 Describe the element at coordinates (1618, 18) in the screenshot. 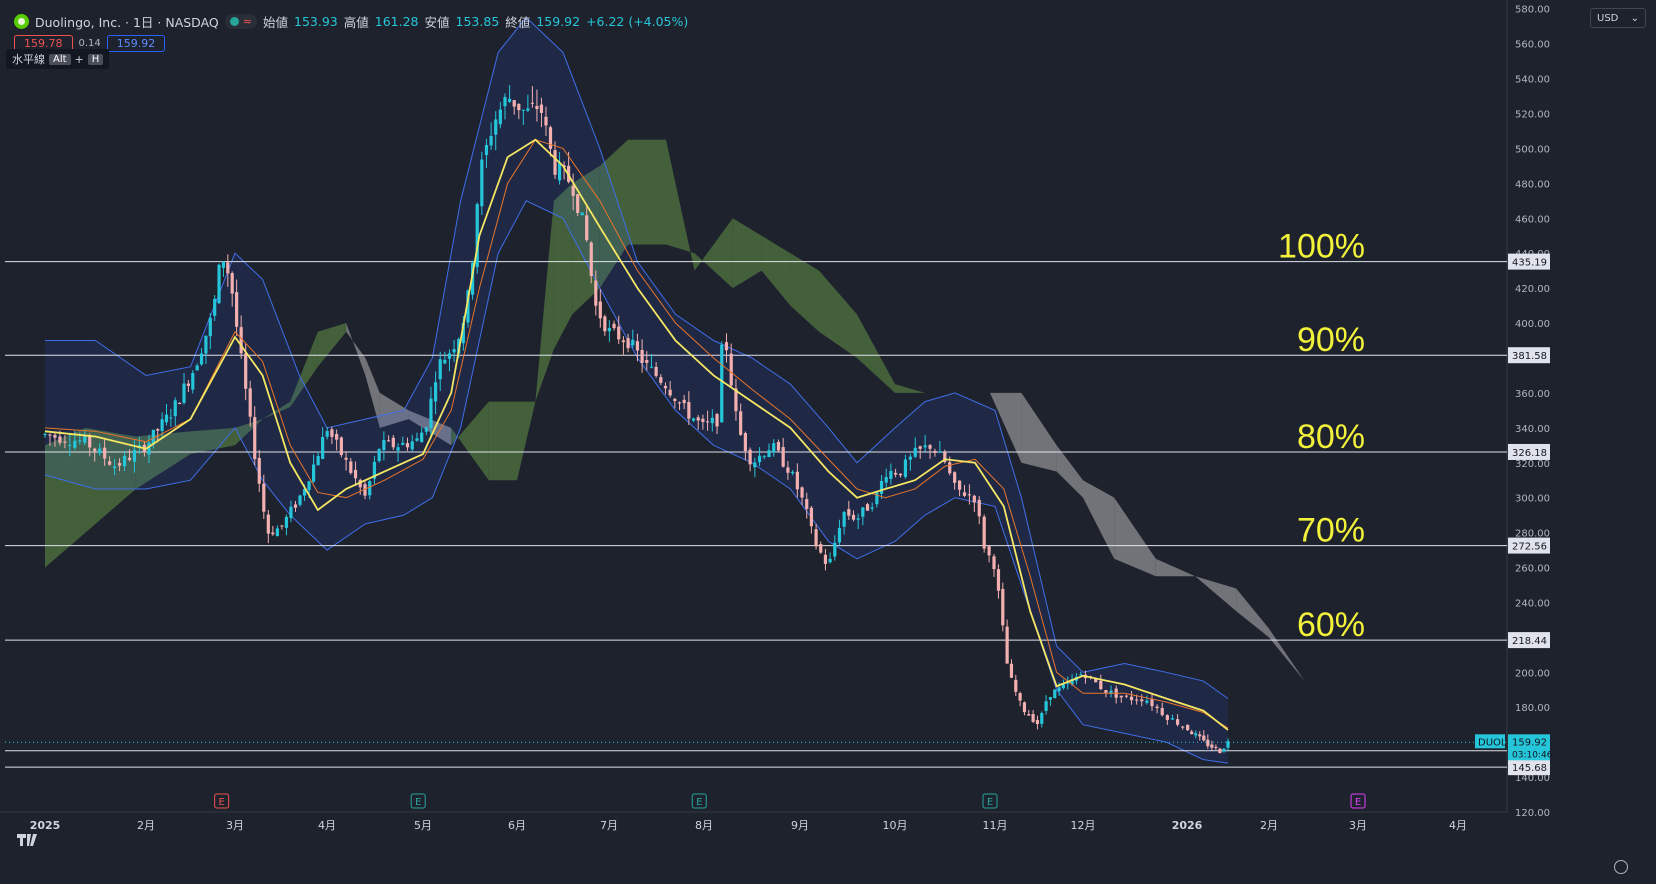

I see `currency-select: USD ⌄` at that location.